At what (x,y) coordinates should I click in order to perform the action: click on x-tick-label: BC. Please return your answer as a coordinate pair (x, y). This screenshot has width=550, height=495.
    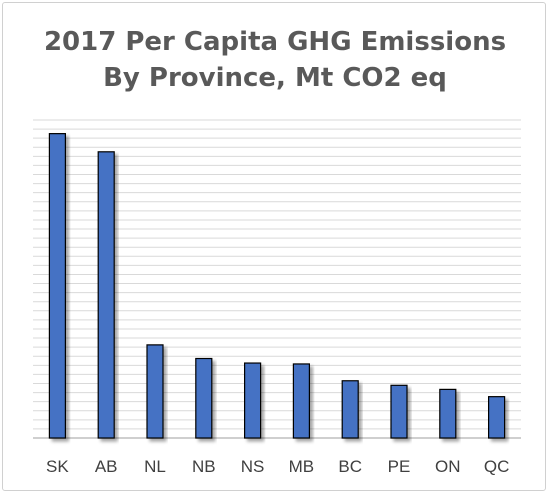
    Looking at the image, I should click on (350, 466).